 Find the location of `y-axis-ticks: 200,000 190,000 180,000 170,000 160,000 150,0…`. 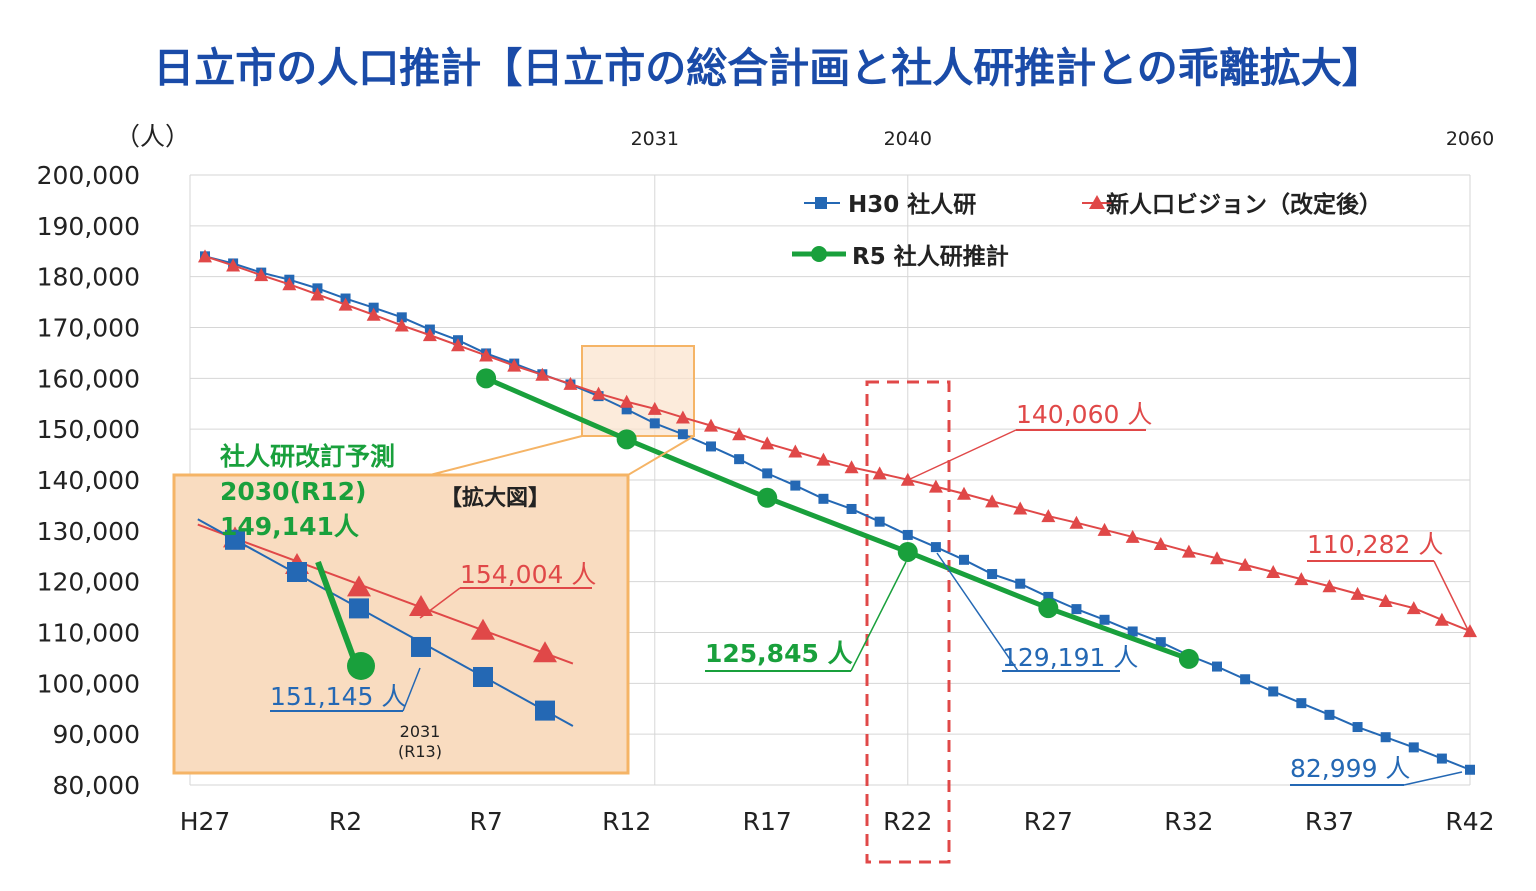

y-axis-ticks: 200,000 190,000 180,000 170,000 160,000 150,0… is located at coordinates (88, 480).